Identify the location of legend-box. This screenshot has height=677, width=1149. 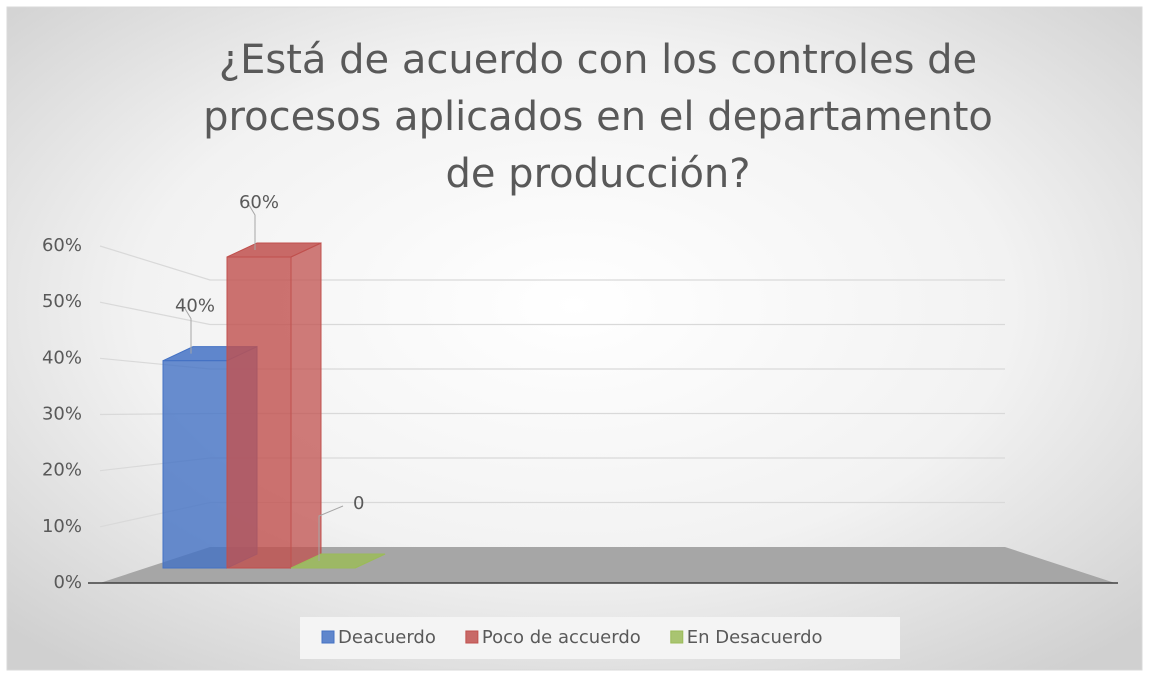
(600, 638).